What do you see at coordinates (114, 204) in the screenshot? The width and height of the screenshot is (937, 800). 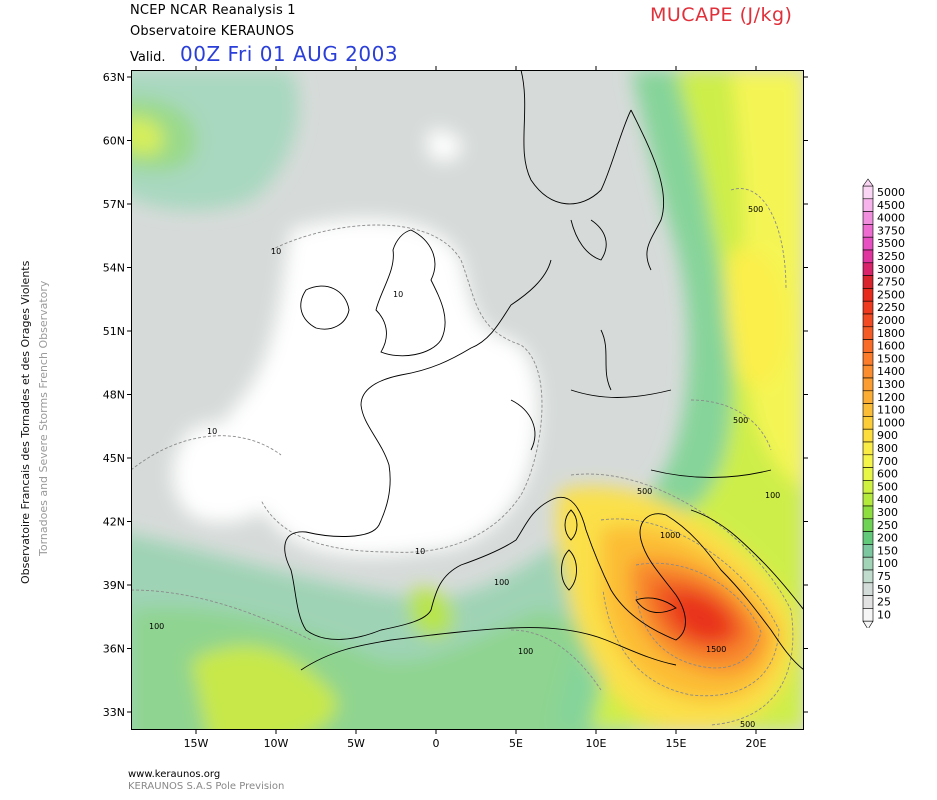 I see `lat-label: 57N` at bounding box center [114, 204].